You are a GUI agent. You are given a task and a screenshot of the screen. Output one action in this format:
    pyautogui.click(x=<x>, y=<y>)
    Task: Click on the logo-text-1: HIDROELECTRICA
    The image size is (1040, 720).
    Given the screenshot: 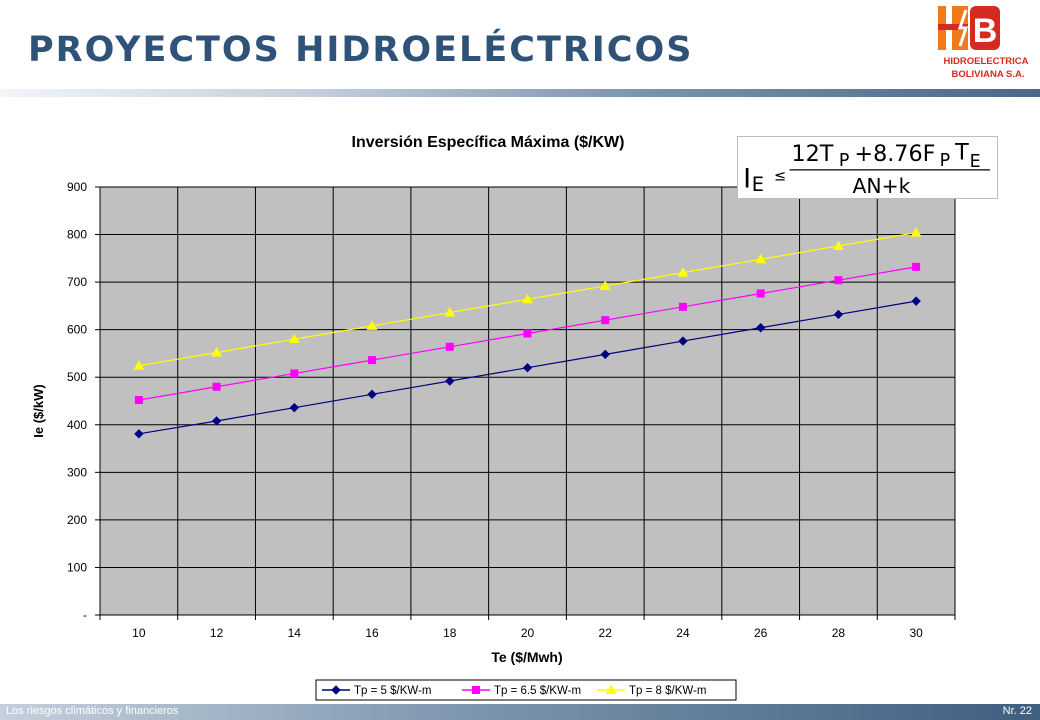 What is the action you would take?
    pyautogui.click(x=986, y=61)
    